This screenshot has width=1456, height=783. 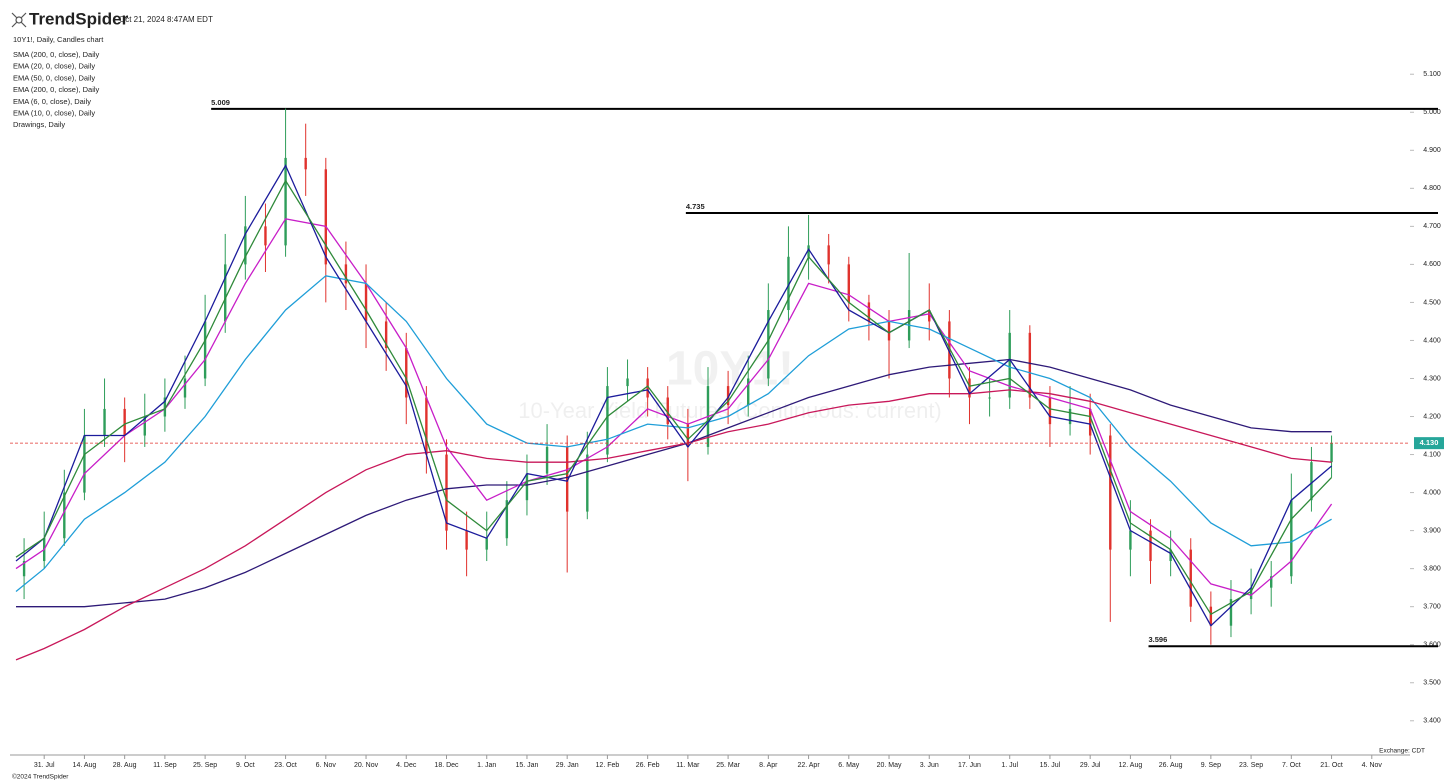 I want to click on copyright: ©2024 TrendSpider, so click(x=40, y=777).